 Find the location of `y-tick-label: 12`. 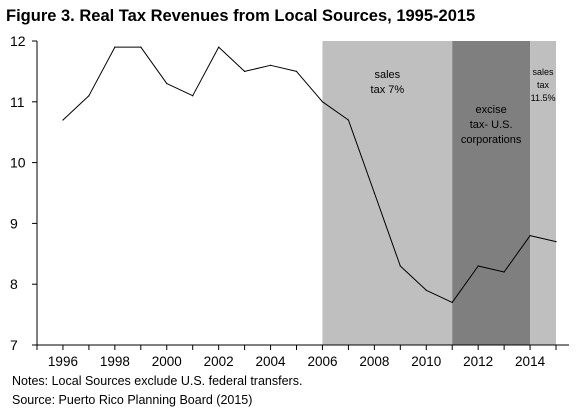

y-tick-label: 12 is located at coordinates (18, 41).